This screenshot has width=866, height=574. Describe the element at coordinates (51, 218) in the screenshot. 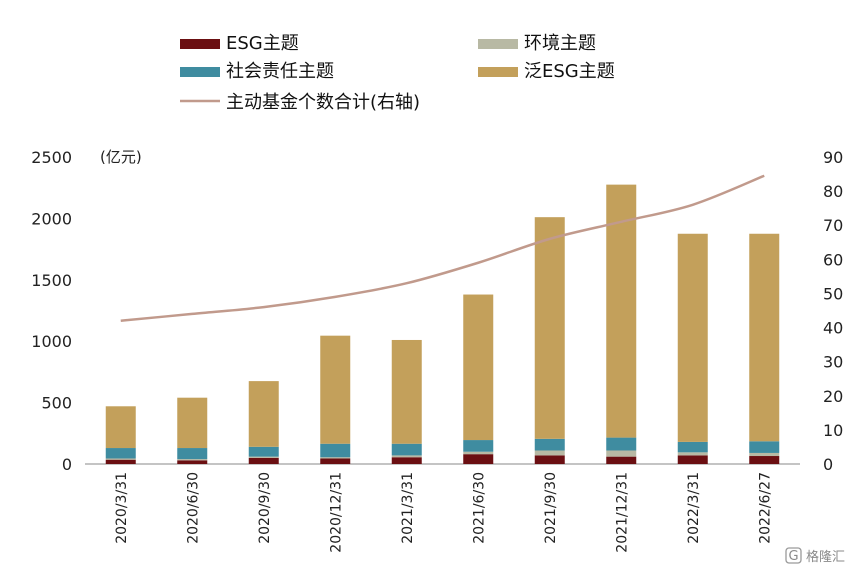

I see `y-tick-label: 2000` at that location.